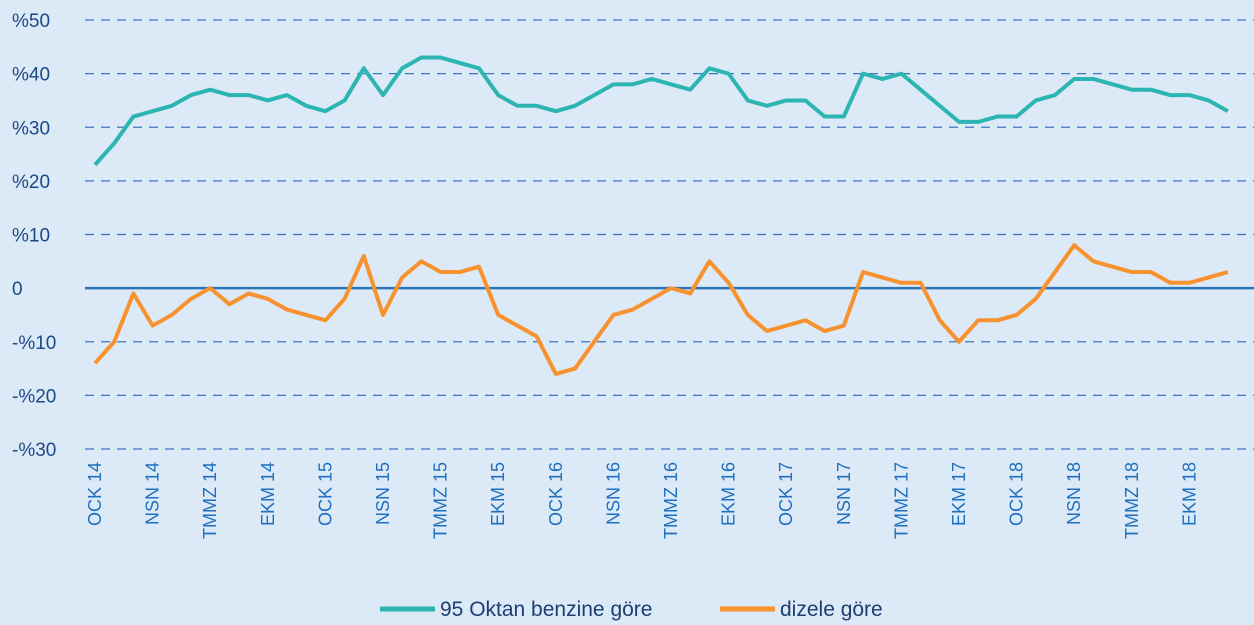  What do you see at coordinates (1074, 493) in the screenshot?
I see `x-tick-label: NSN 18` at bounding box center [1074, 493].